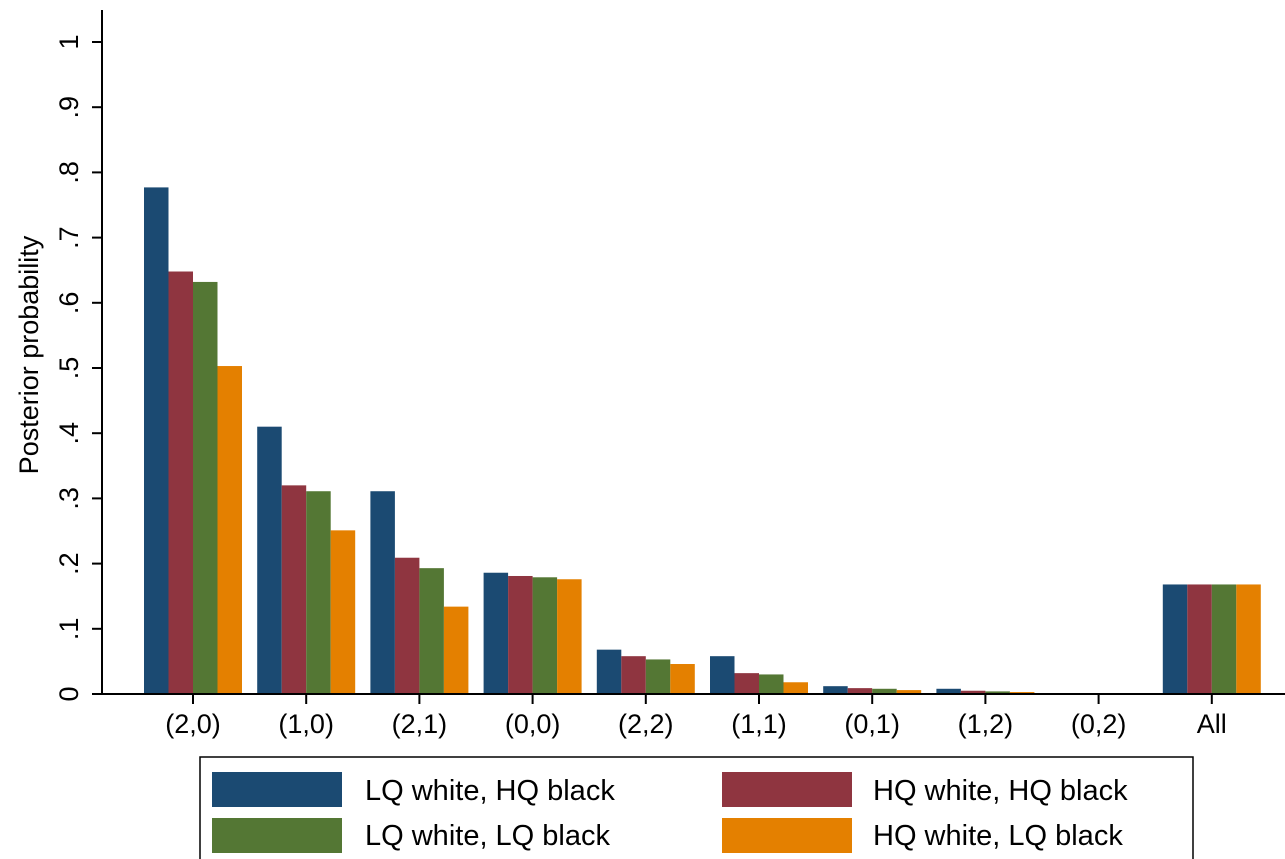 The height and width of the screenshot is (859, 1285). What do you see at coordinates (69, 433) in the screenshot?
I see `y-tick-label: .4` at bounding box center [69, 433].